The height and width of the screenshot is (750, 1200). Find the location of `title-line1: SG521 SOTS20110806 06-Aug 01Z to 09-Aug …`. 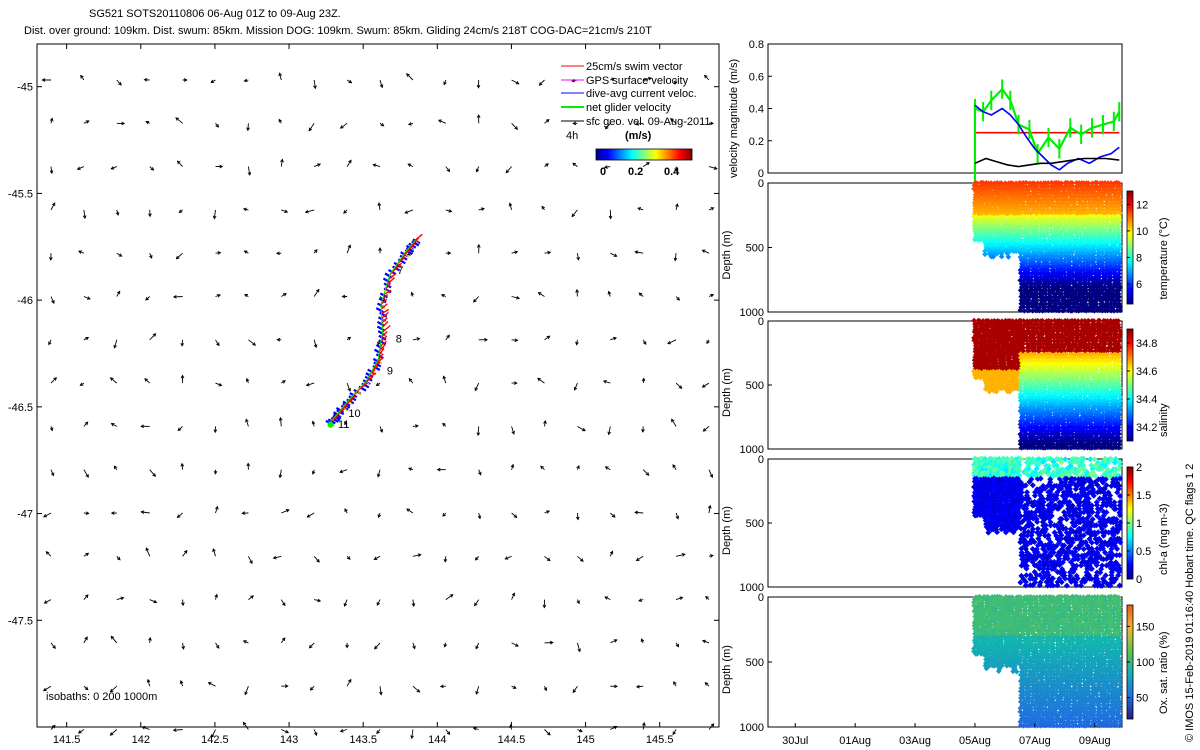

title-line1: SG521 SOTS20110806 06-Aug 01Z to 09-Aug … is located at coordinates (215, 14).